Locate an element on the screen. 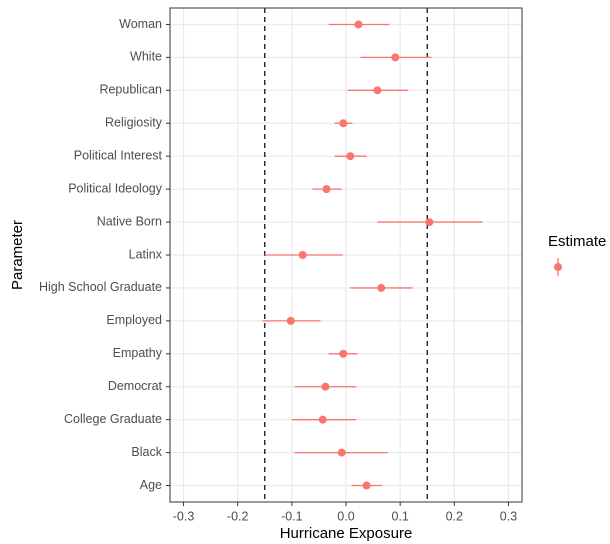 This screenshot has height=544, width=610. y-tick-label: White is located at coordinates (146, 57).